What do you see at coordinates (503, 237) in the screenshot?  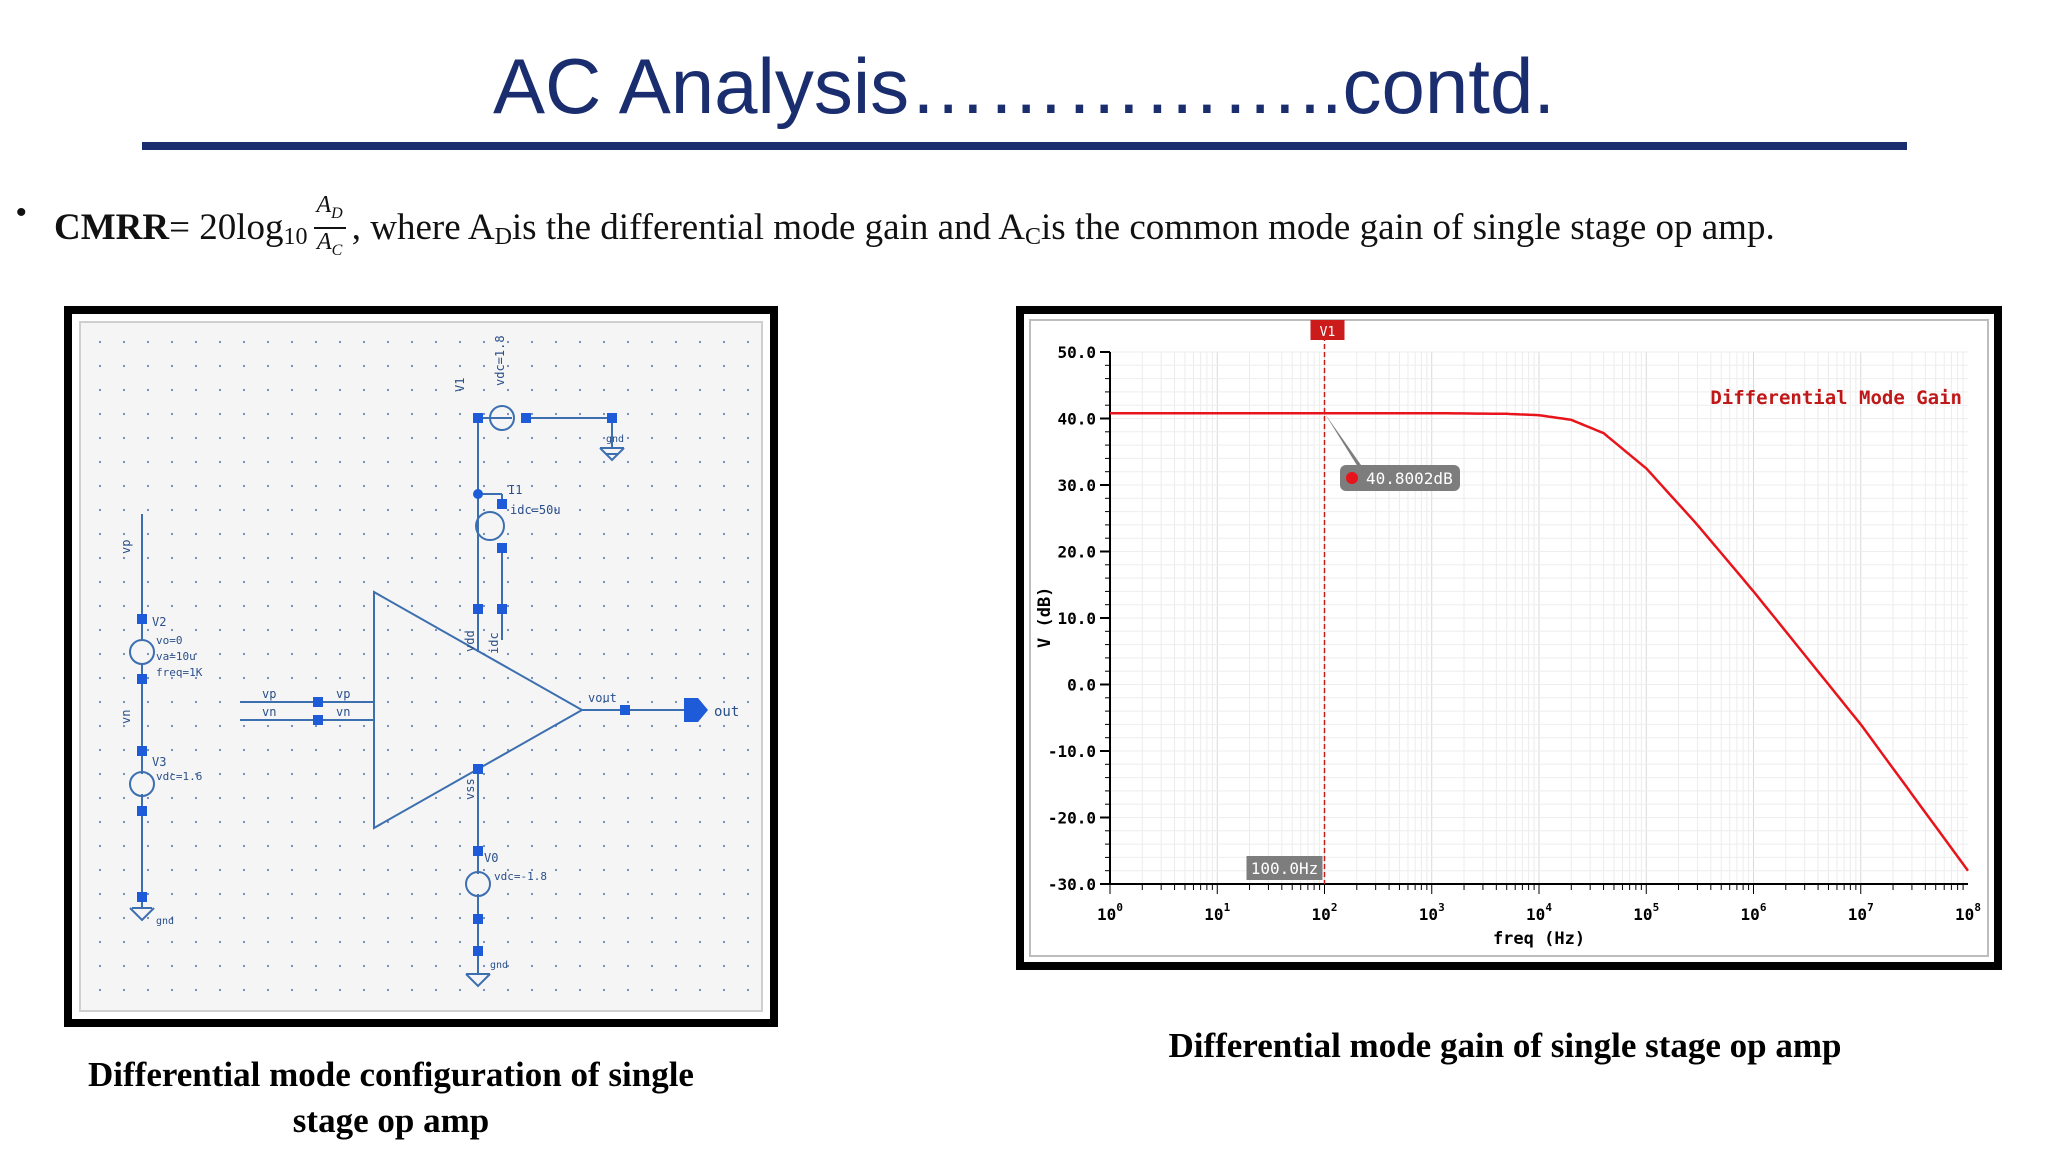 I see `sub-d: D` at bounding box center [503, 237].